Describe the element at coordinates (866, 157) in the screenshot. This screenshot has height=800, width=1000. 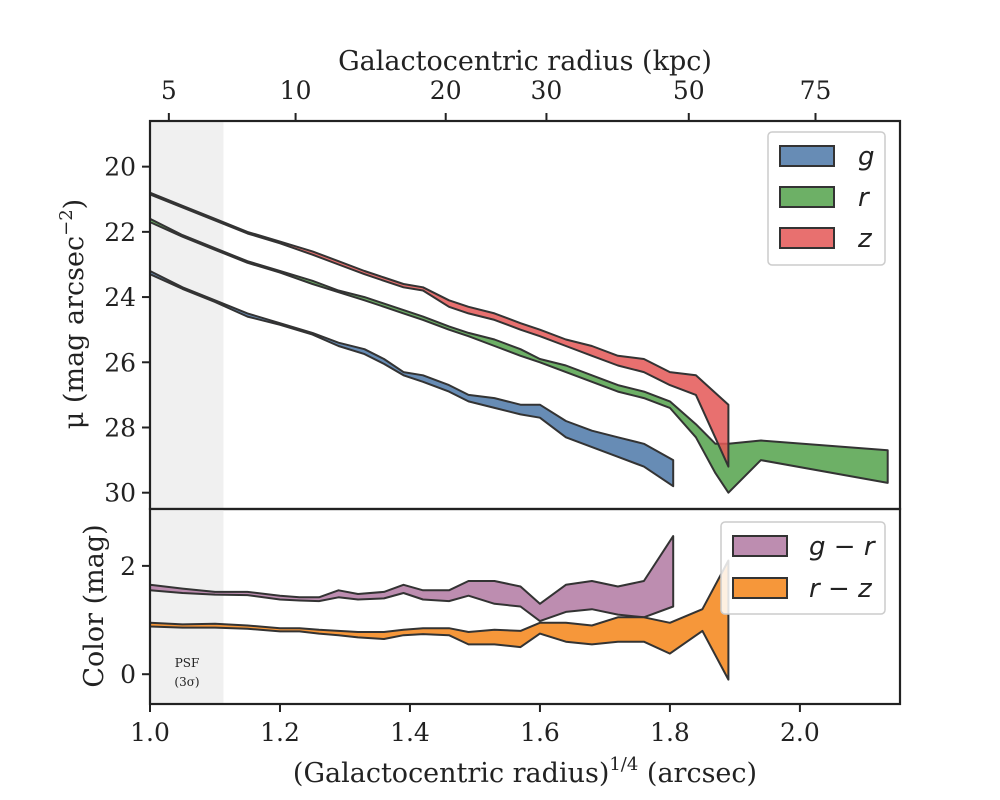
I see `legend-label-g: g` at that location.